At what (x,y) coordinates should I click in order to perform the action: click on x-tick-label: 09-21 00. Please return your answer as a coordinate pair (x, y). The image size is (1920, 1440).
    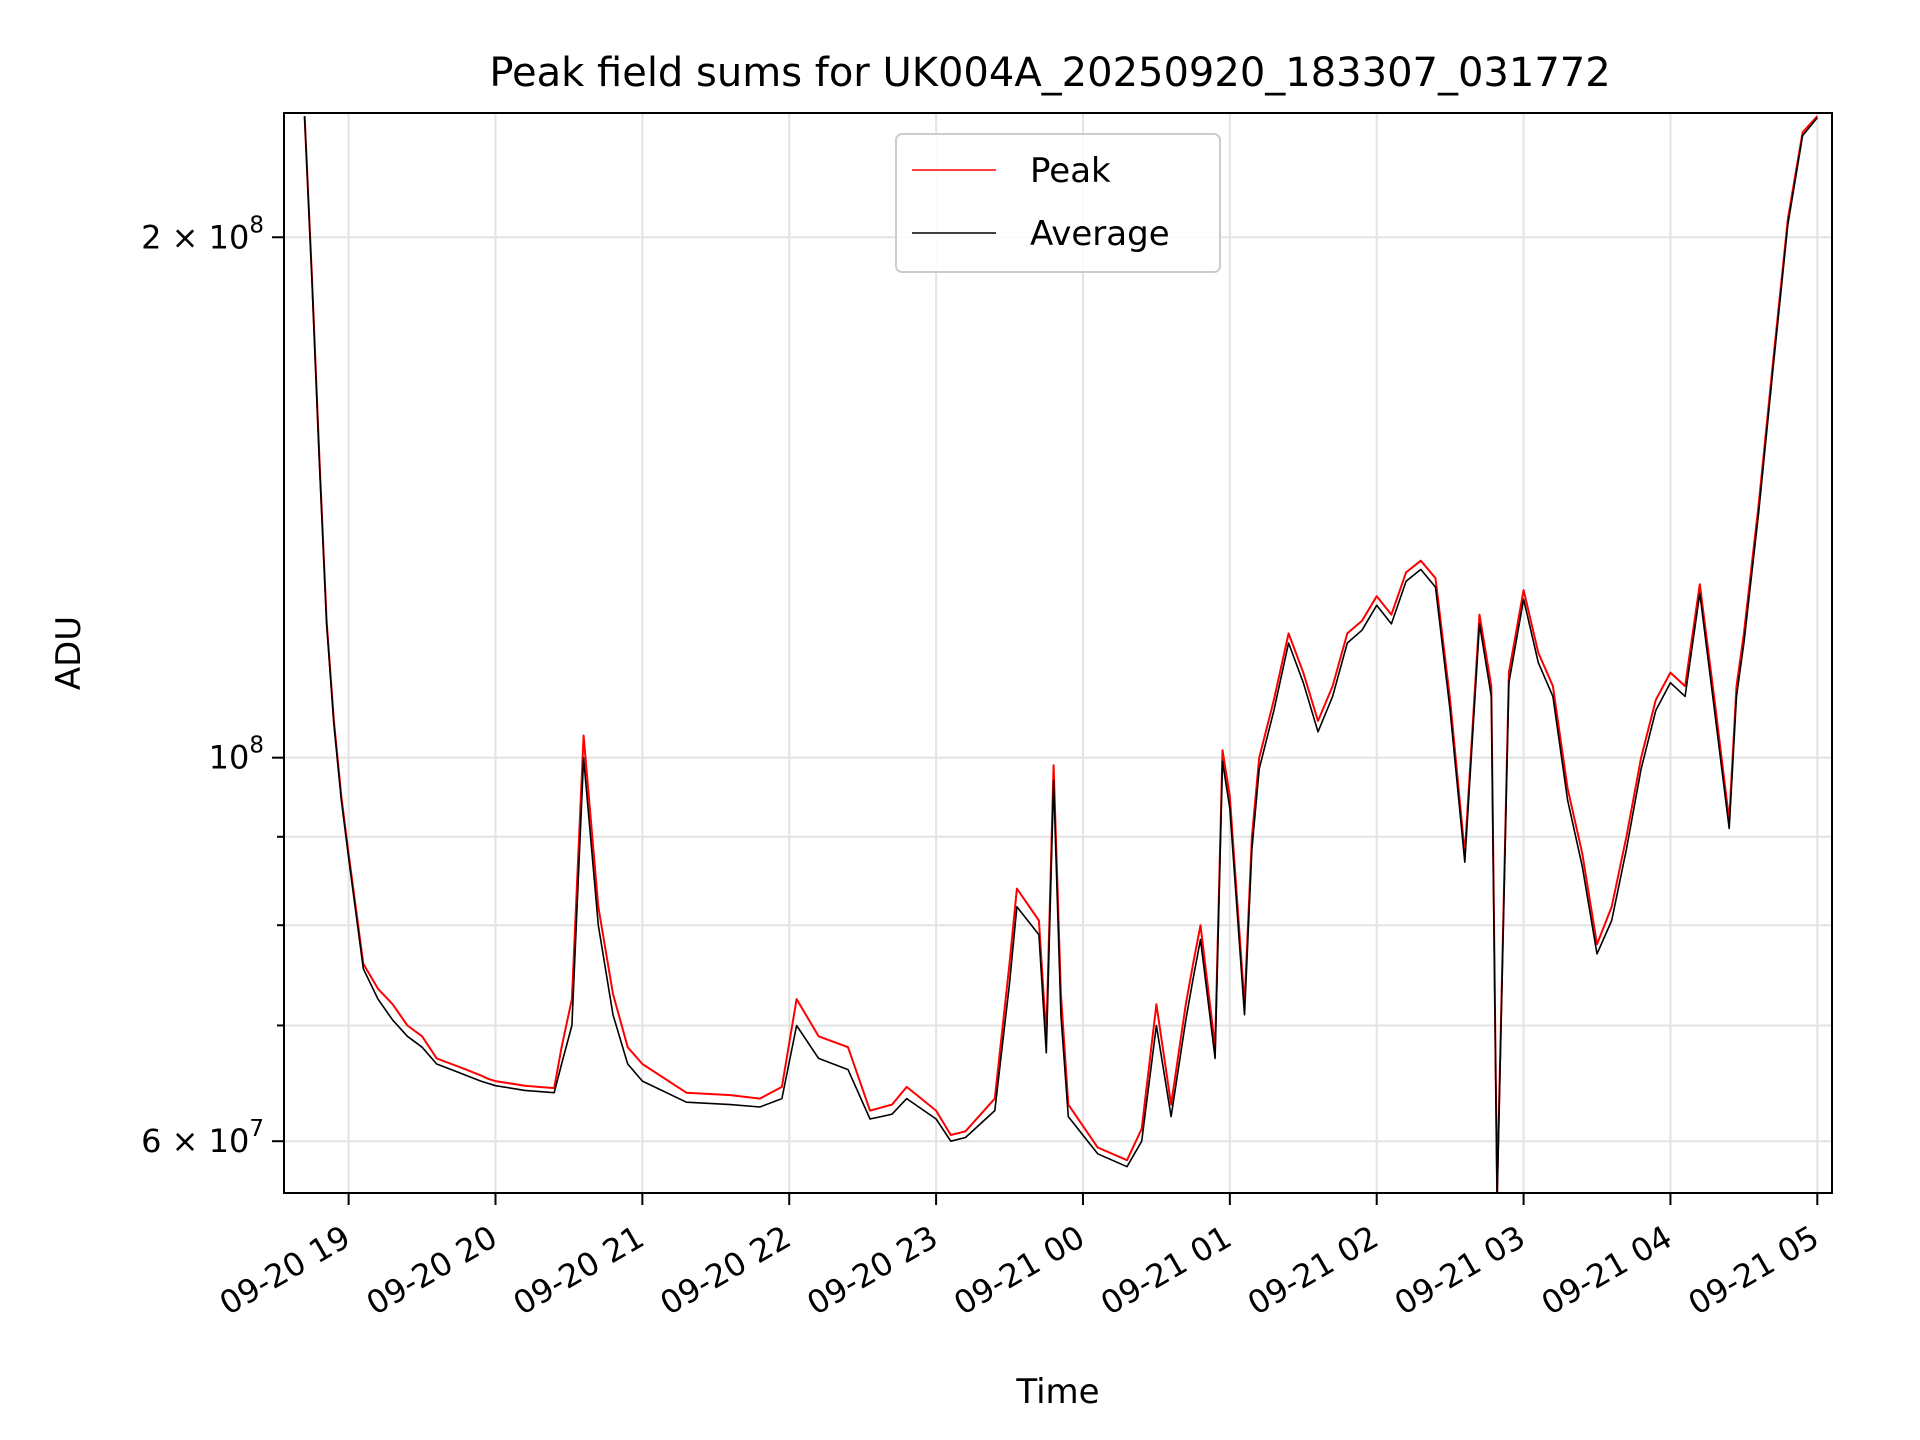
    Looking at the image, I should click on (1019, 1270).